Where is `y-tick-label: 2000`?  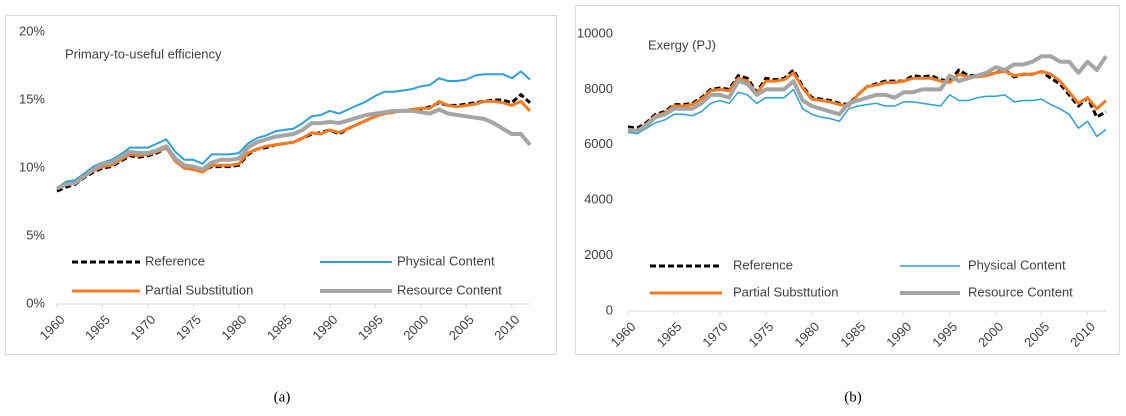
y-tick-label: 2000 is located at coordinates (598, 254).